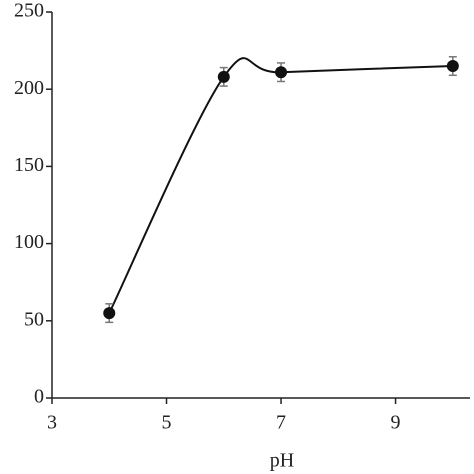  I want to click on x-tick-label: 7, so click(281, 423).